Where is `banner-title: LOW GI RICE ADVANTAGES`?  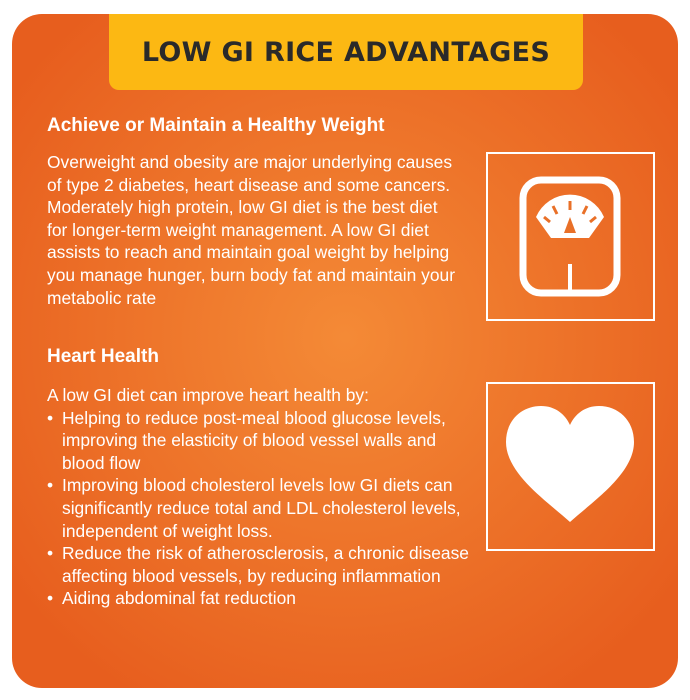
banner-title: LOW GI RICE ADVANTAGES is located at coordinates (346, 52).